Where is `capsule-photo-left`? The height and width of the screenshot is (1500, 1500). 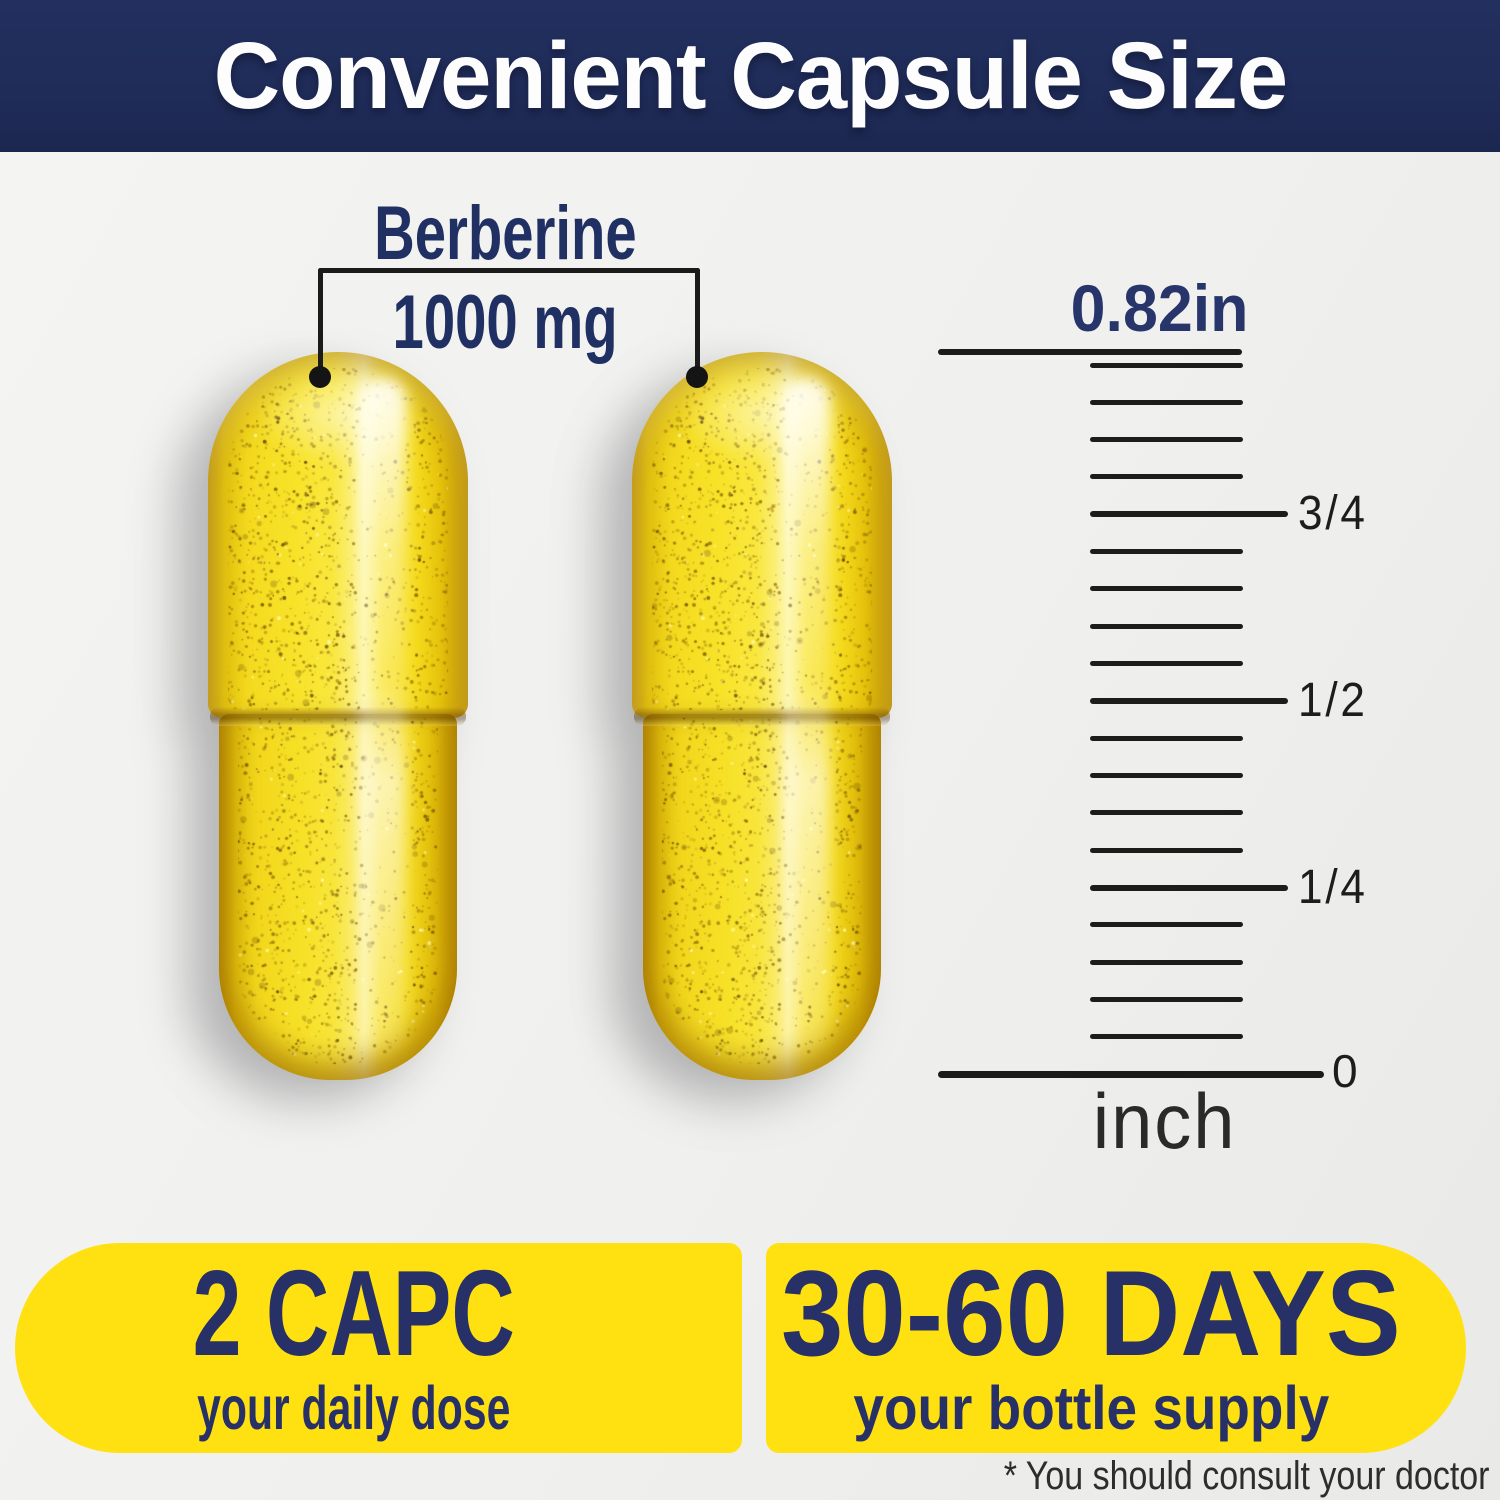 capsule-photo-left is located at coordinates (338, 716).